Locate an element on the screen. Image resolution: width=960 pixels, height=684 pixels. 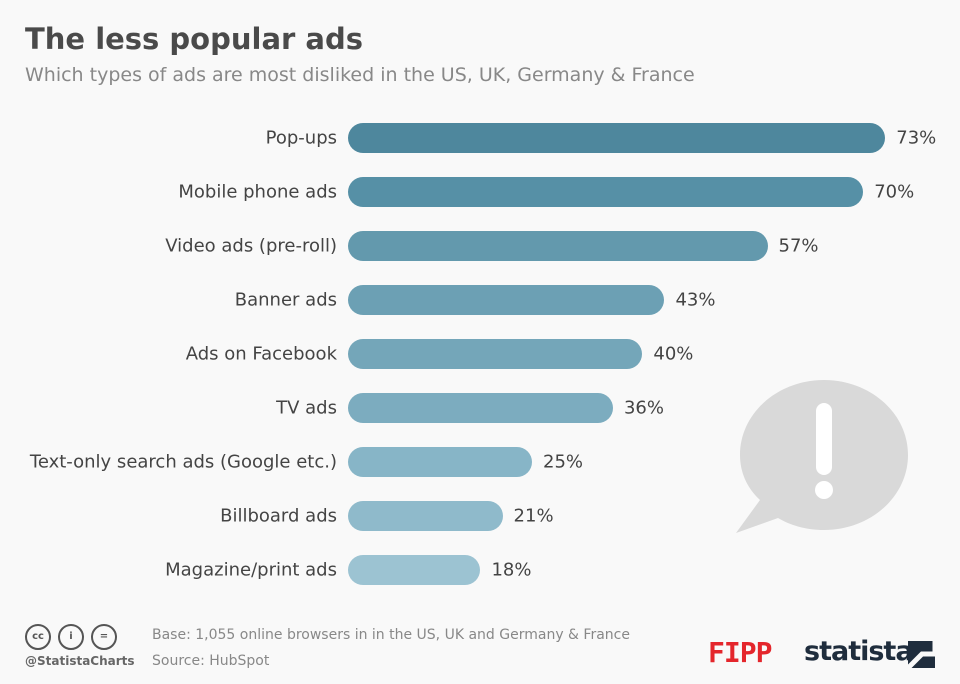
category-label: Banner ads is located at coordinates (285, 300).